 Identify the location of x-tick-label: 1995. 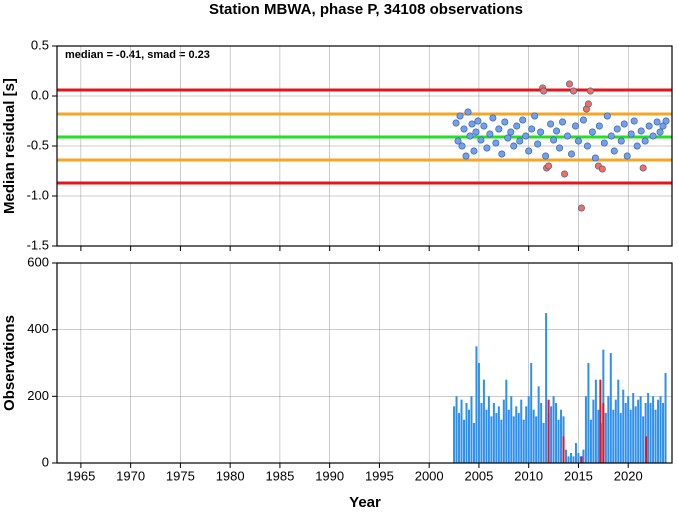
(379, 475).